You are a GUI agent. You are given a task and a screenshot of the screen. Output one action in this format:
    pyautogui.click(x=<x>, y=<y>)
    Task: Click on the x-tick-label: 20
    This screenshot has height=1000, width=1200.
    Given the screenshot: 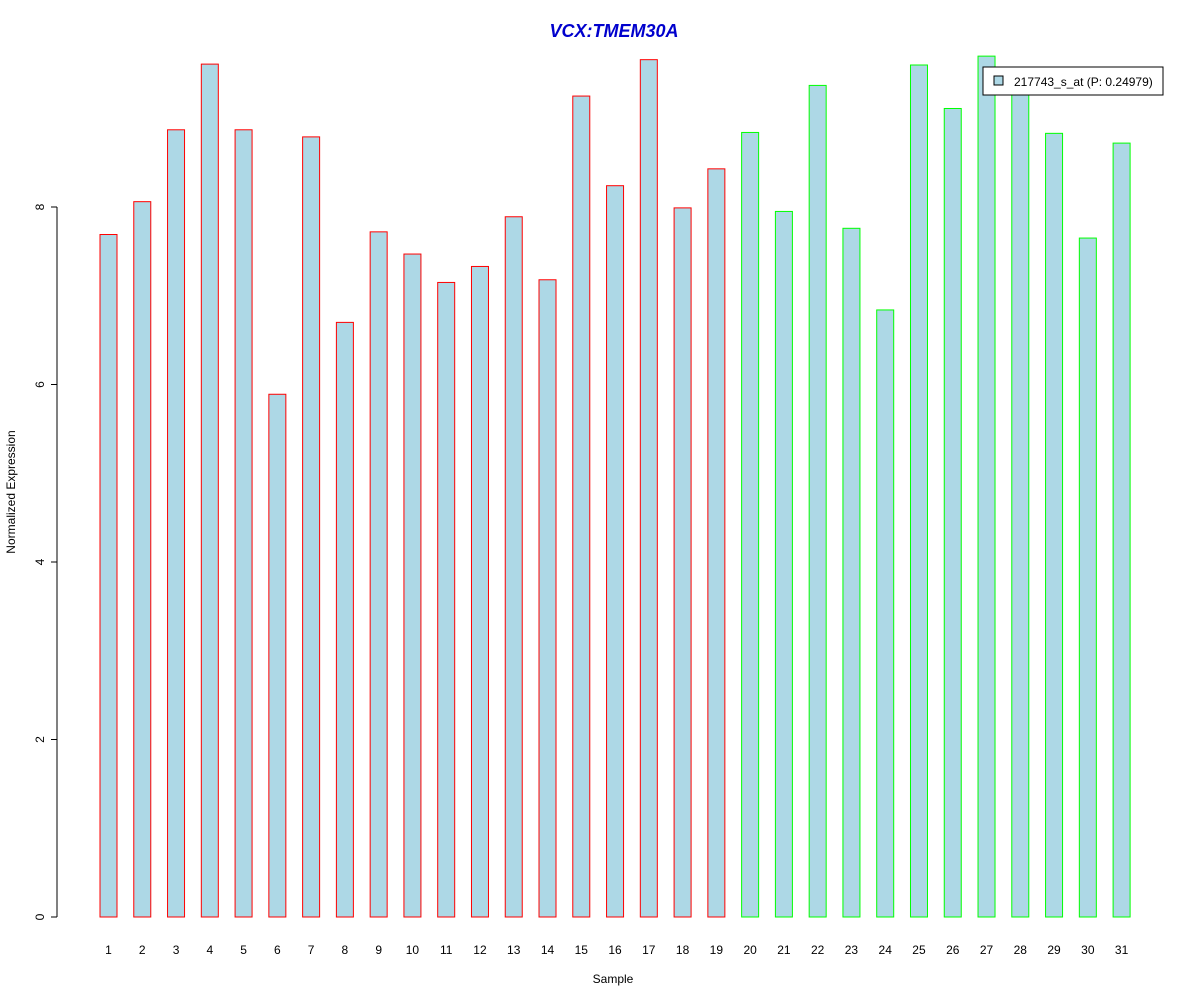 What is the action you would take?
    pyautogui.click(x=750, y=950)
    